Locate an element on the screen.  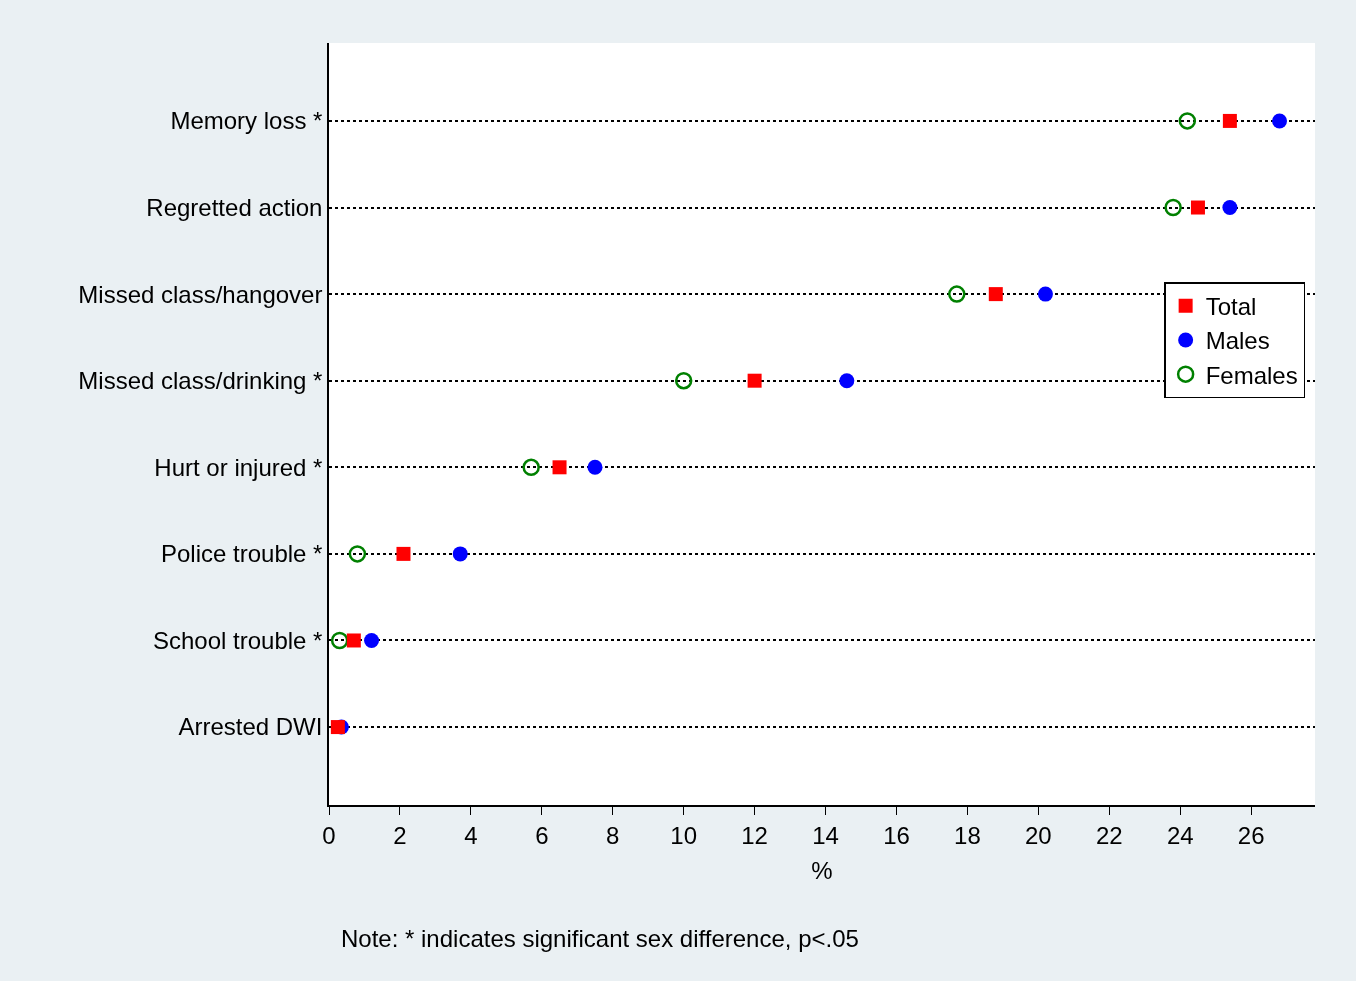
legend-label: Total is located at coordinates (1231, 307).